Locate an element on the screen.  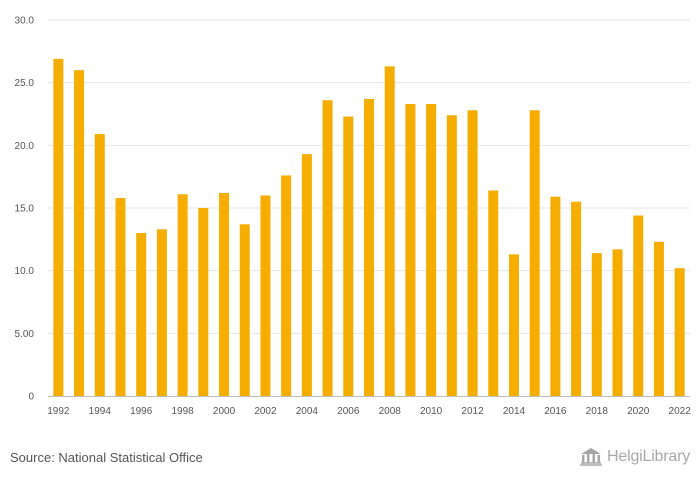
x-tick-label: 2000 is located at coordinates (224, 411).